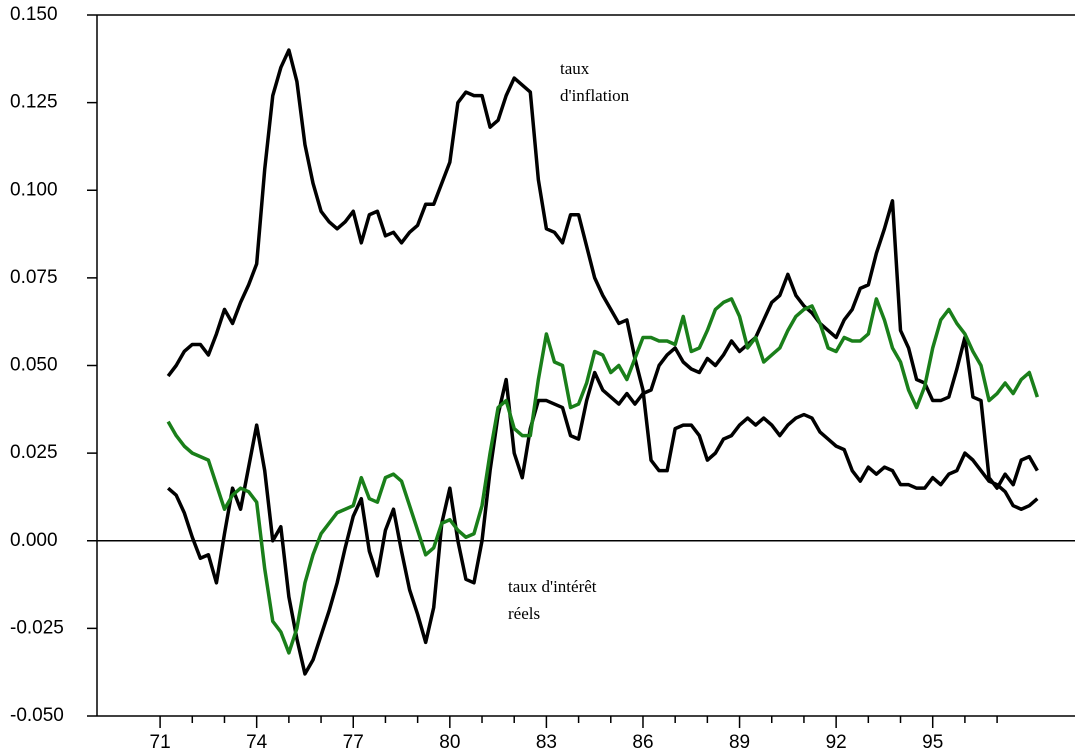  I want to click on x-tick-label: 71, so click(160, 742).